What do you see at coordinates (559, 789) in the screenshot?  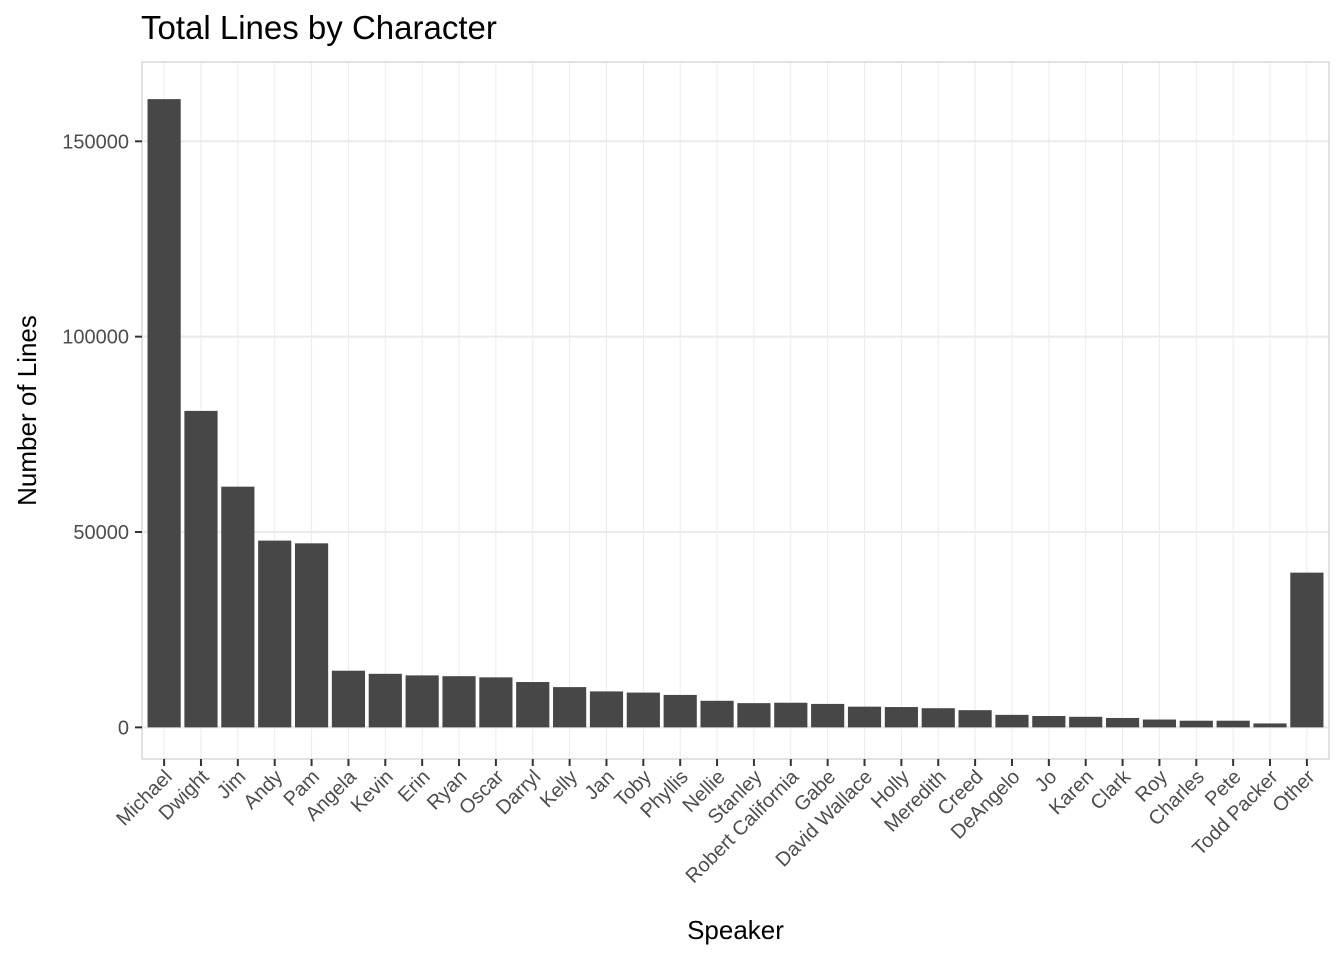 I see `x-tick-label-11: Kelly` at bounding box center [559, 789].